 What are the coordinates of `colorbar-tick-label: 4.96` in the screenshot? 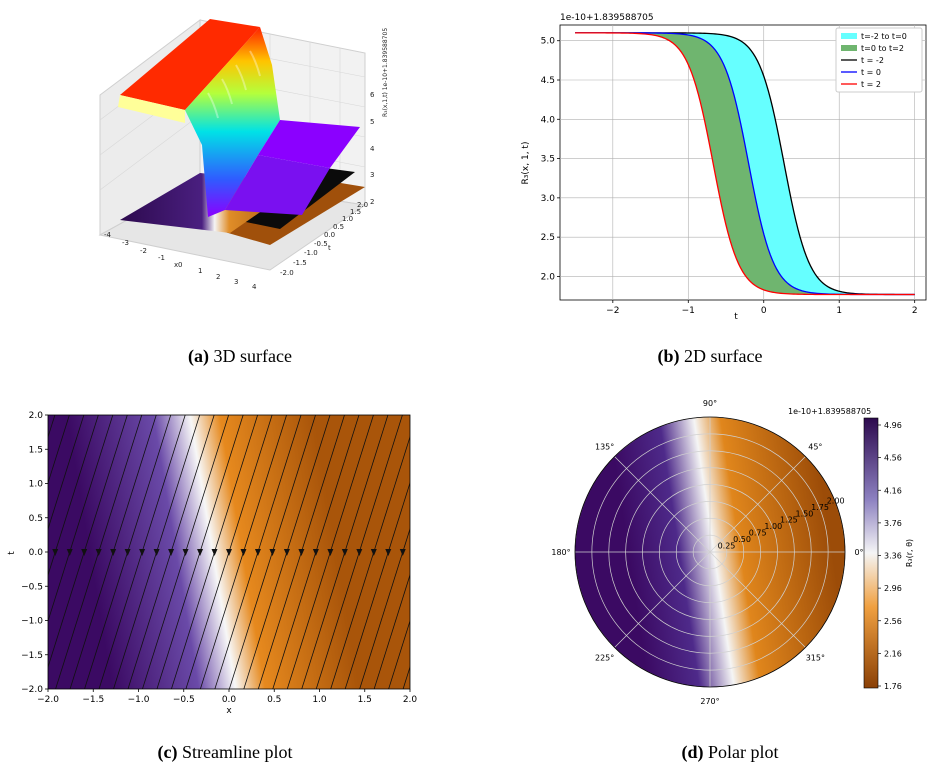 It's located at (893, 425).